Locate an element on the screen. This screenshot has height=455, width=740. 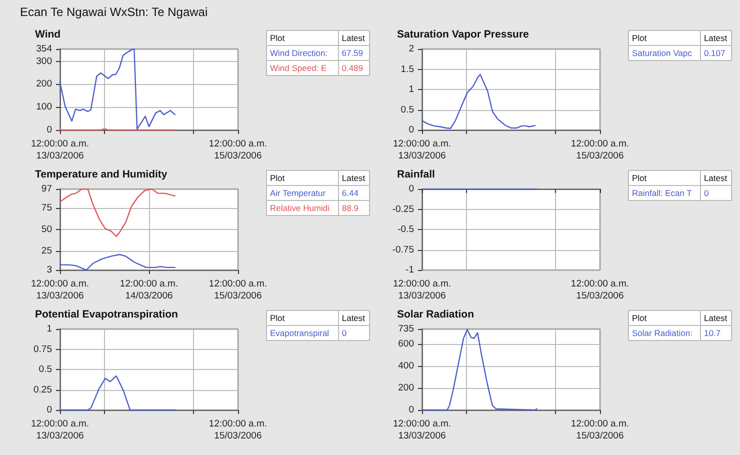
text: 88.9 is located at coordinates (354, 208).